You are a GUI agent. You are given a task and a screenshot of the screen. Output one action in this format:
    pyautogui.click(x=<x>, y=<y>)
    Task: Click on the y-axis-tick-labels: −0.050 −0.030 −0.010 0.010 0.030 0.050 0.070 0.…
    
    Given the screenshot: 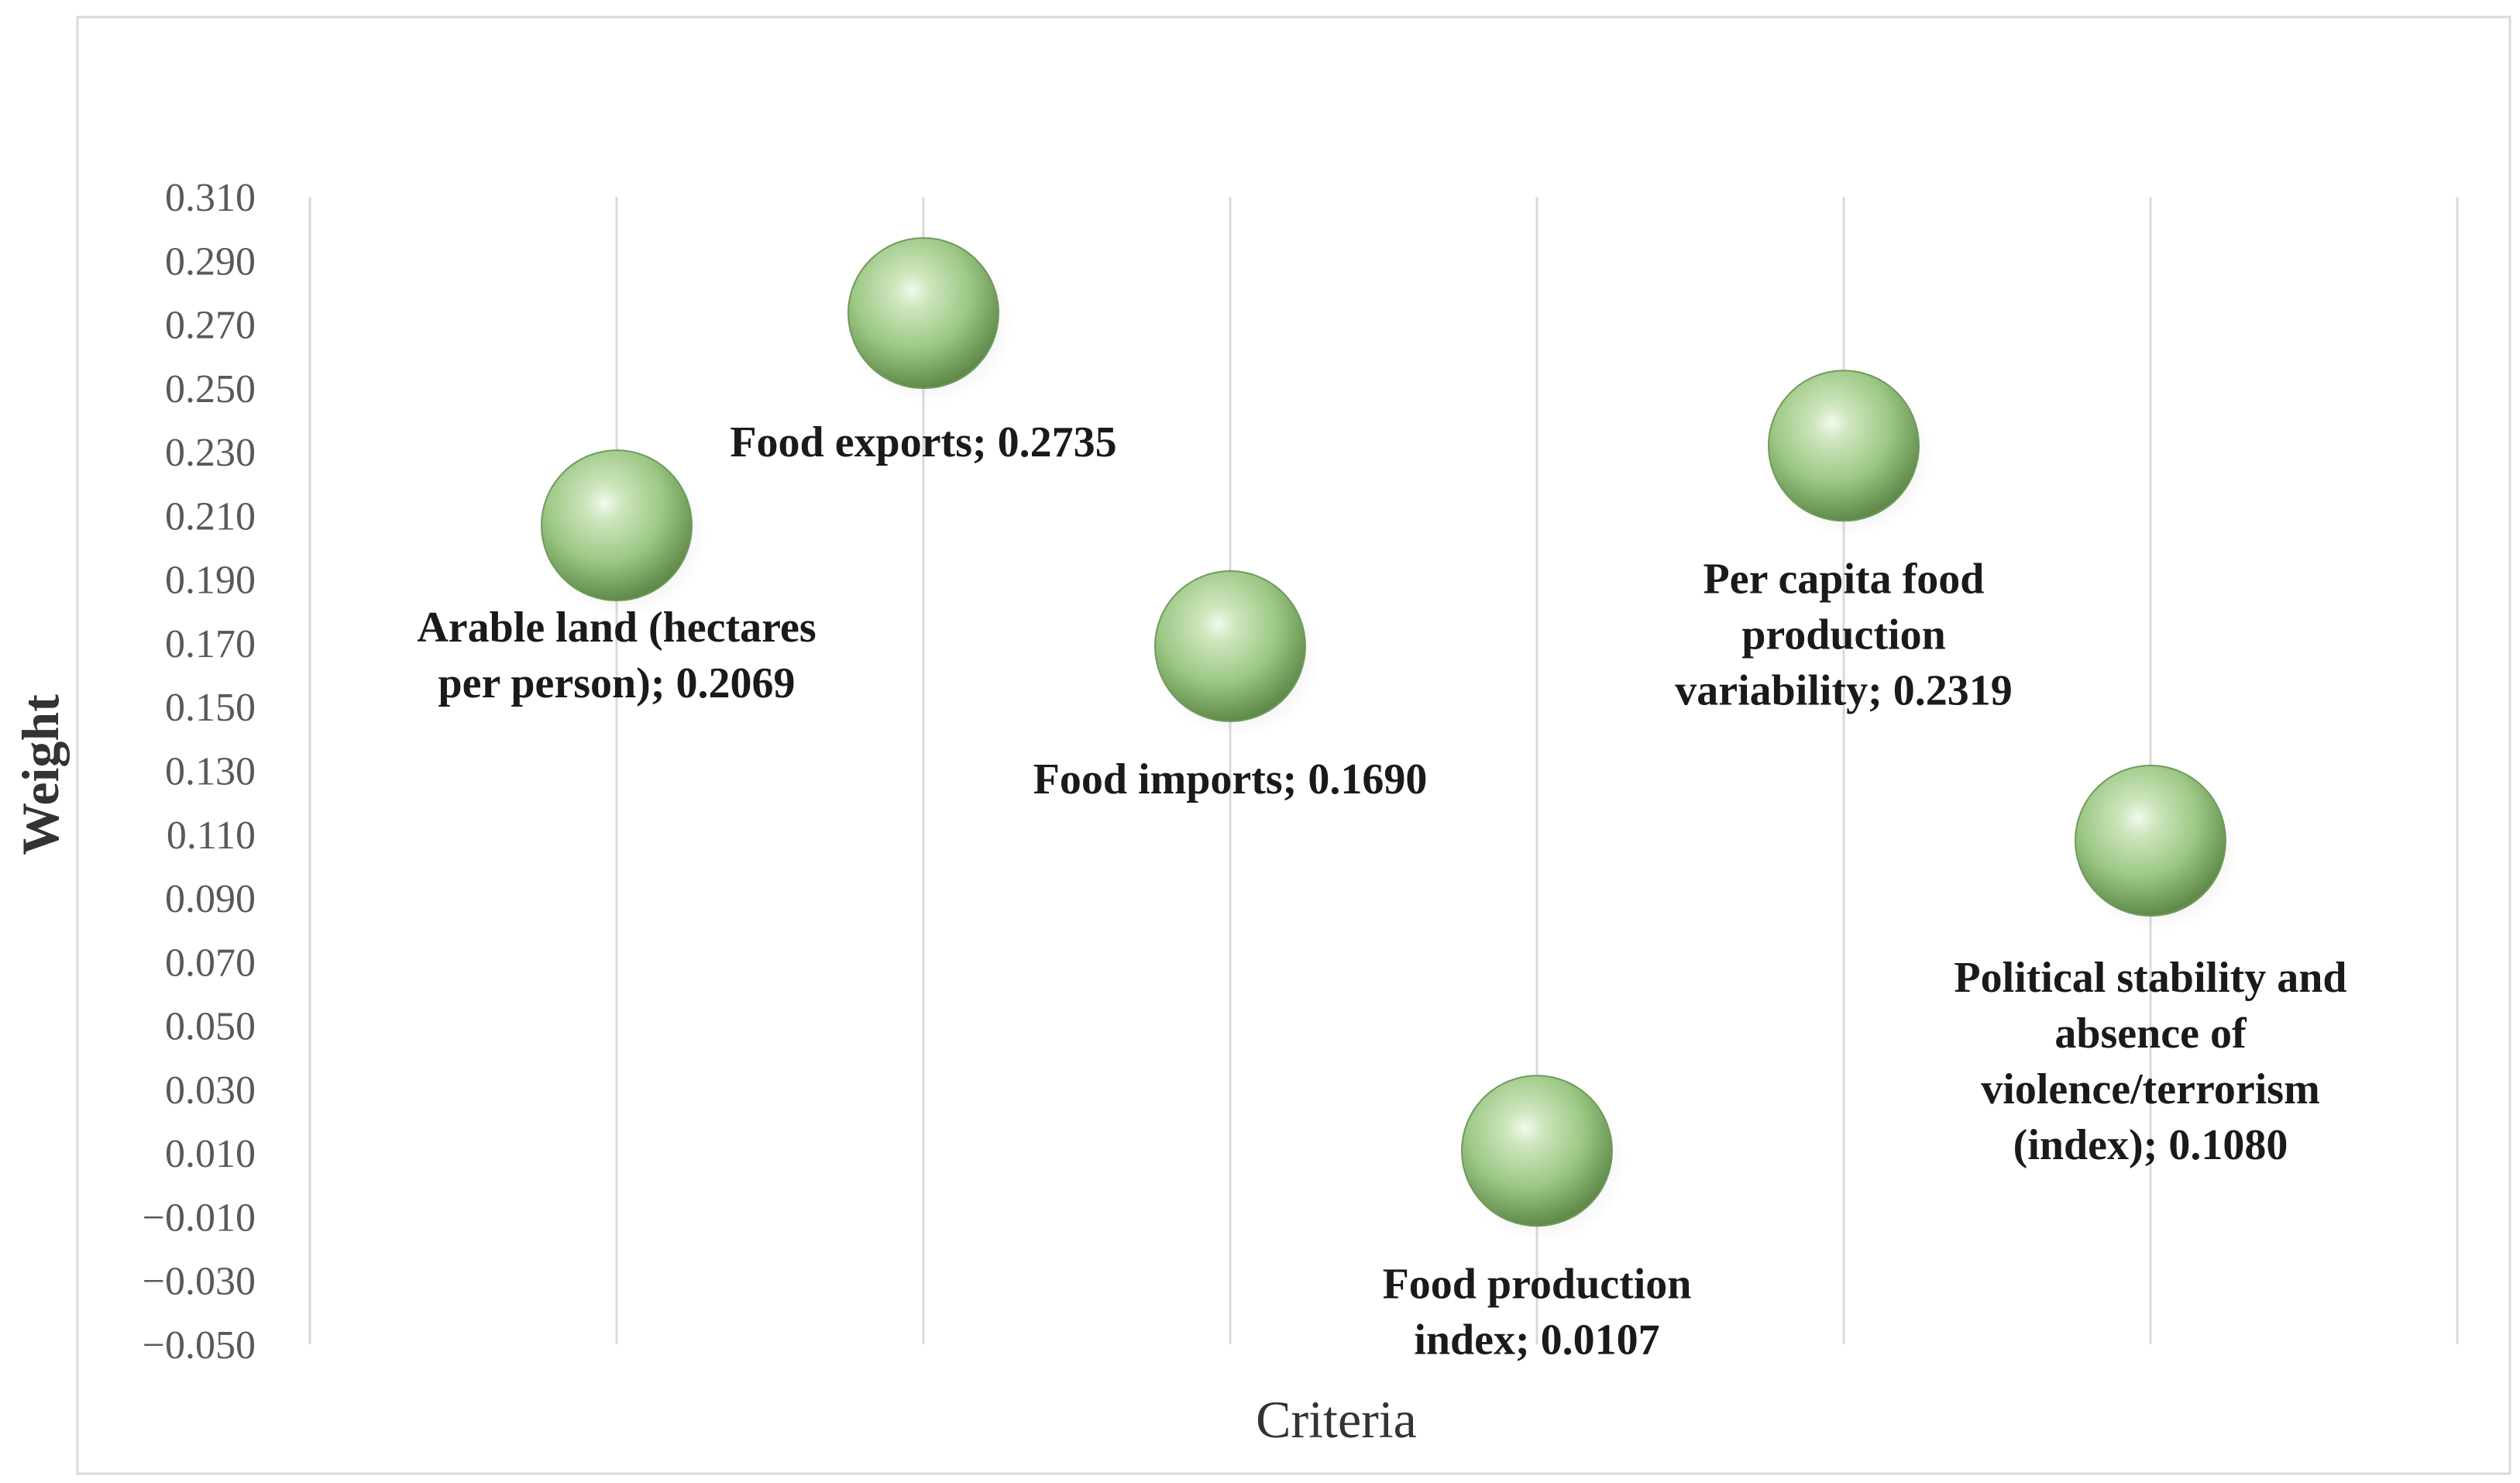 What is the action you would take?
    pyautogui.click(x=200, y=772)
    